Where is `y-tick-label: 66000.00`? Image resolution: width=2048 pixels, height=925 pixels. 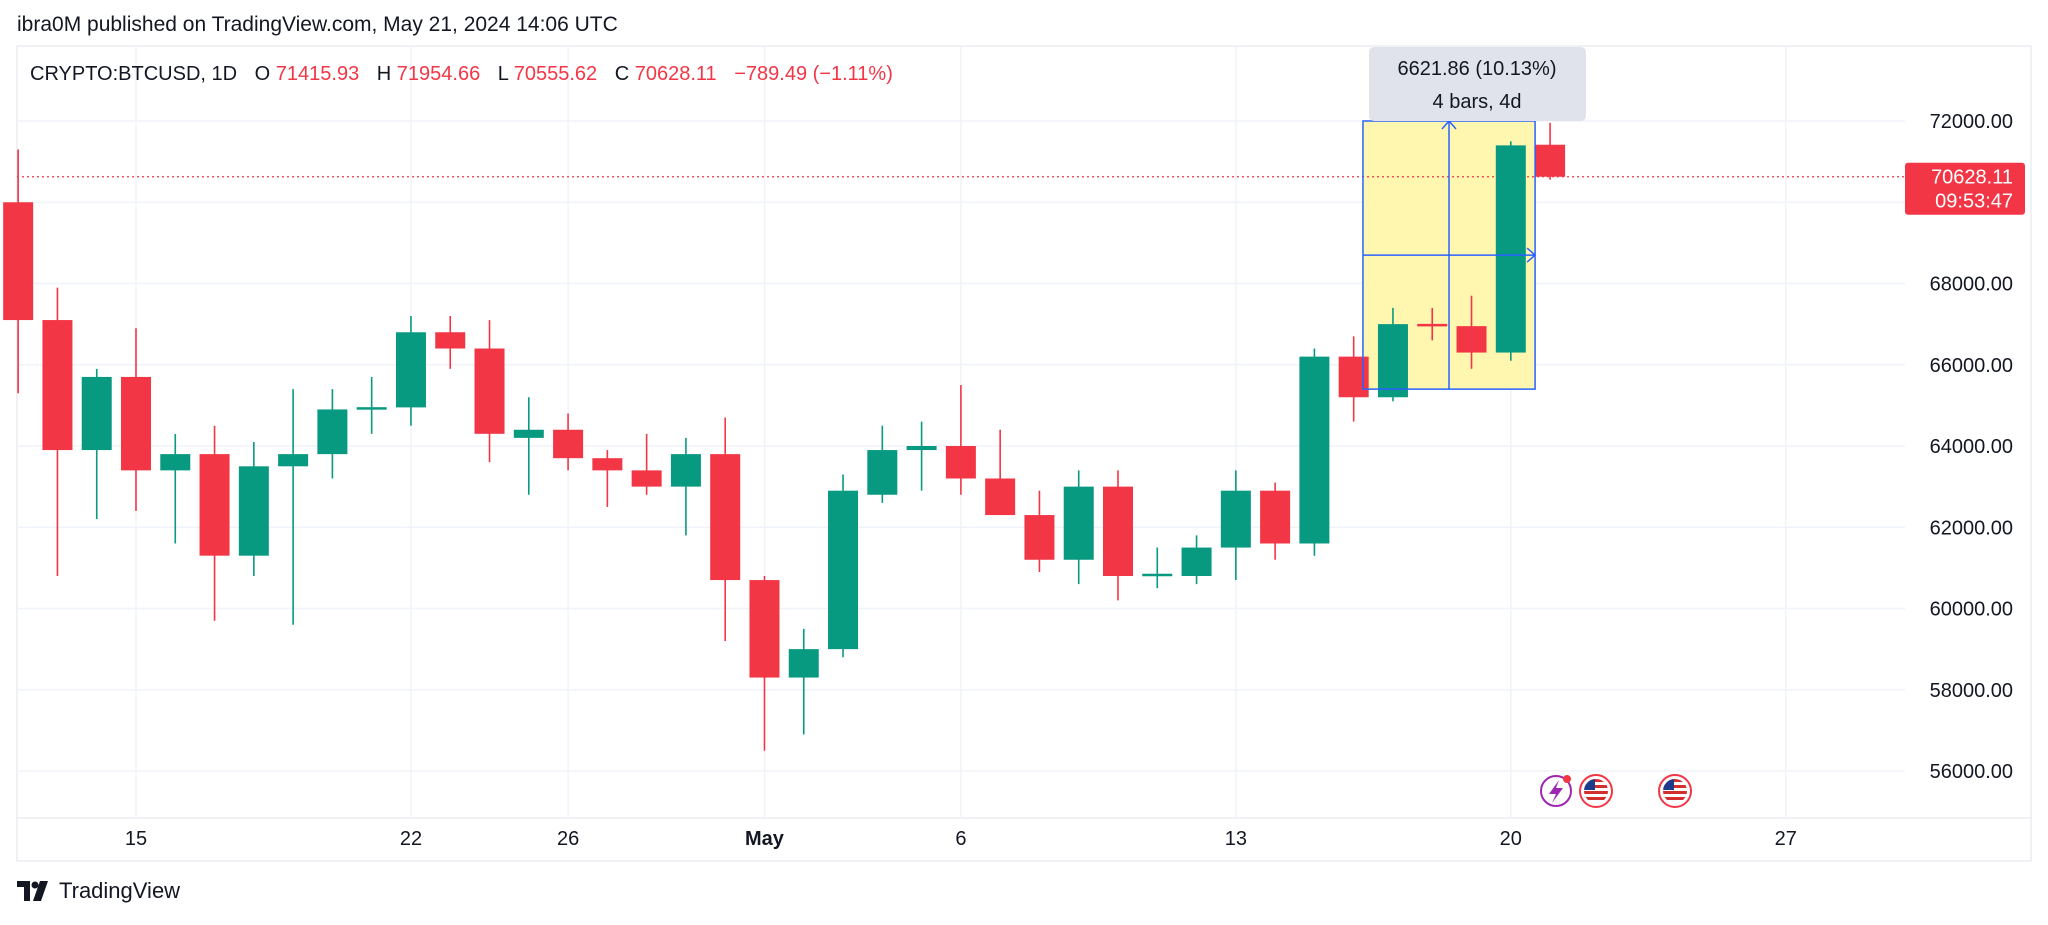 y-tick-label: 66000.00 is located at coordinates (1971, 366).